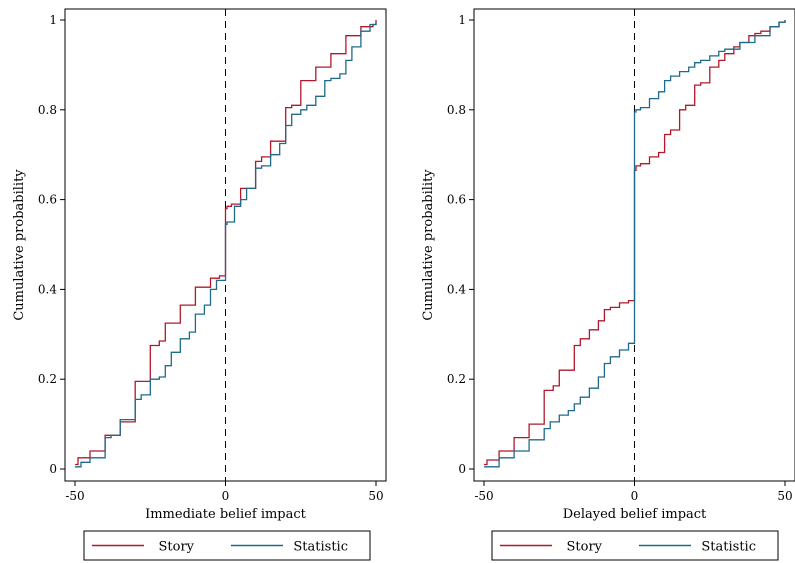  What do you see at coordinates (226, 514) in the screenshot?
I see `x-axis-label: Immediate belief impact` at bounding box center [226, 514].